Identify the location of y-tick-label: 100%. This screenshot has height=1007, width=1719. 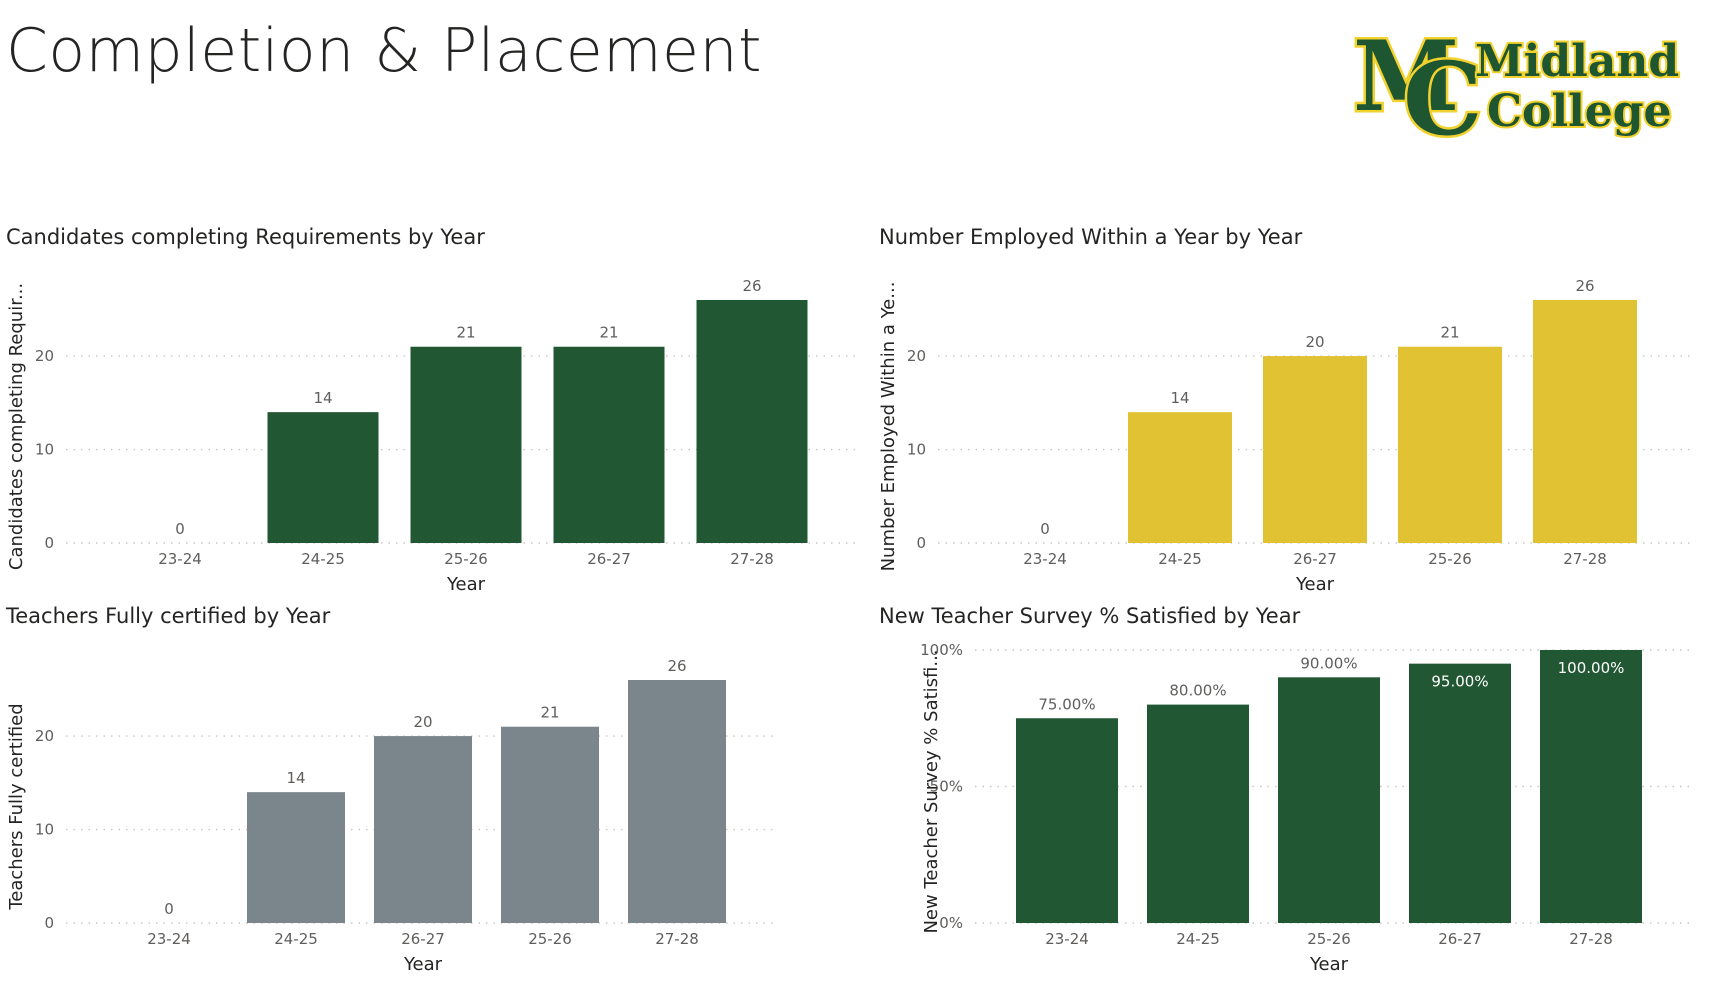
(941, 650).